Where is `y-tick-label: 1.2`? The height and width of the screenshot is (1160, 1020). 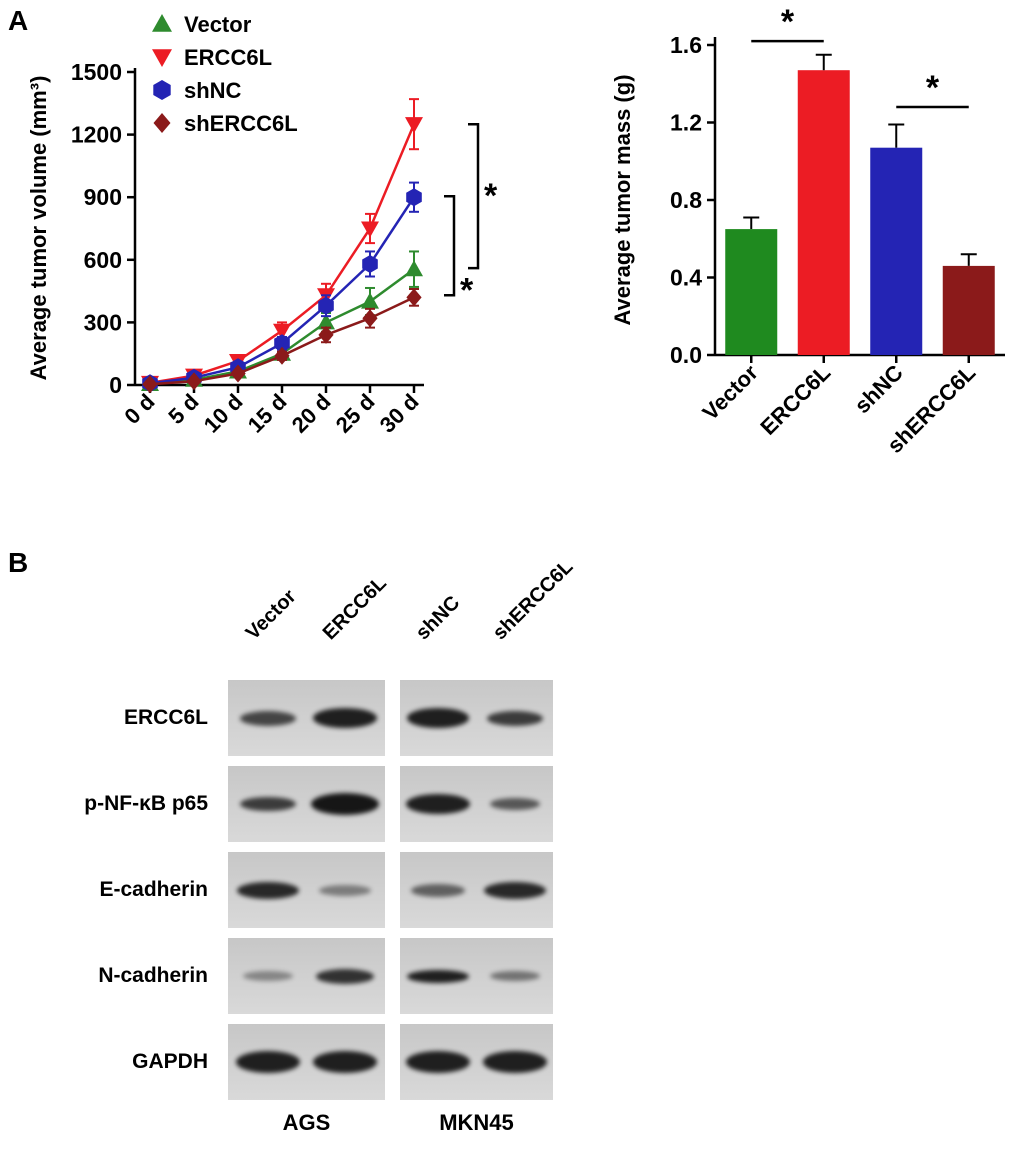 y-tick-label: 1.2 is located at coordinates (686, 123).